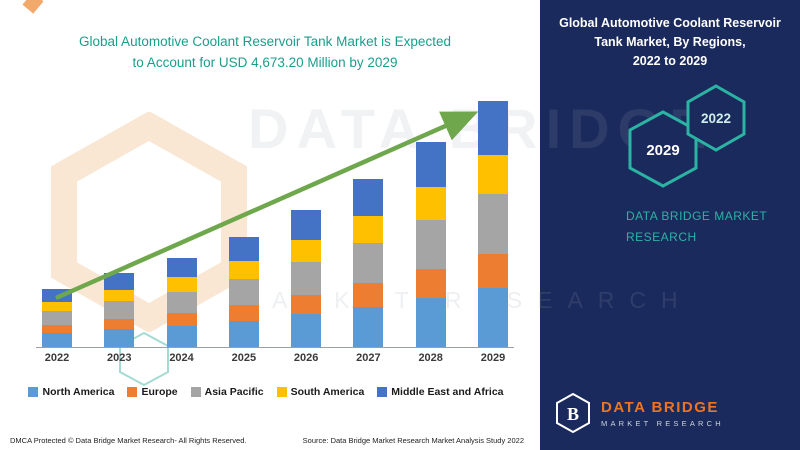 This screenshot has width=800, height=450. I want to click on legend-item: South America, so click(320, 392).